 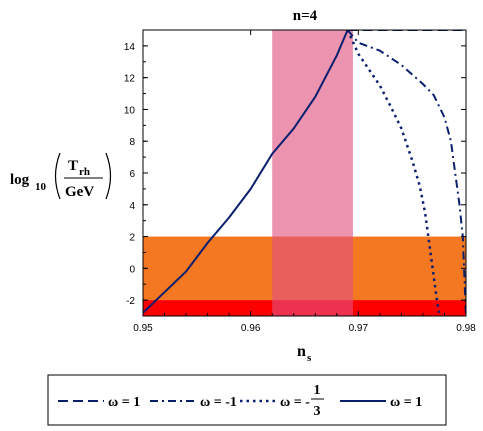 I want to click on x-tick-label: 0.95, so click(x=143, y=328).